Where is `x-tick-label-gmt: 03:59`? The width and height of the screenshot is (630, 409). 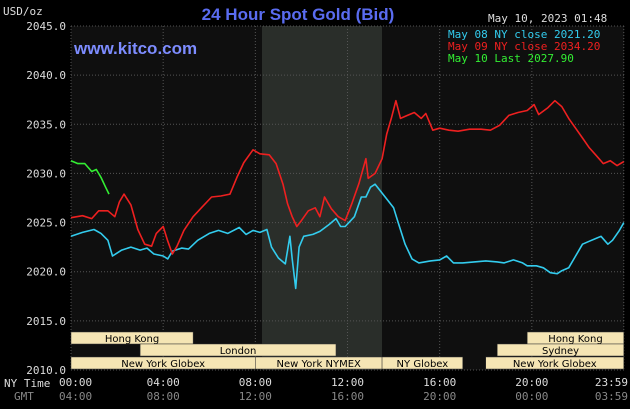 x-tick-label-gmt: 03:59 is located at coordinates (611, 396).